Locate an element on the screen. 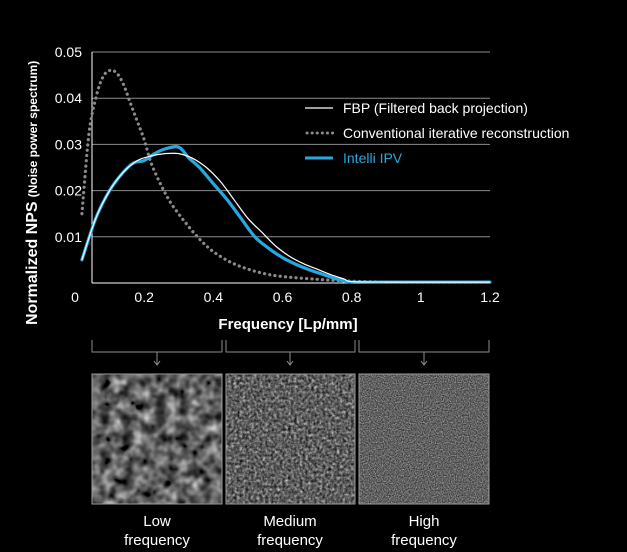 This screenshot has width=627, height=552. y-tick-label: 0.05 is located at coordinates (68, 52).